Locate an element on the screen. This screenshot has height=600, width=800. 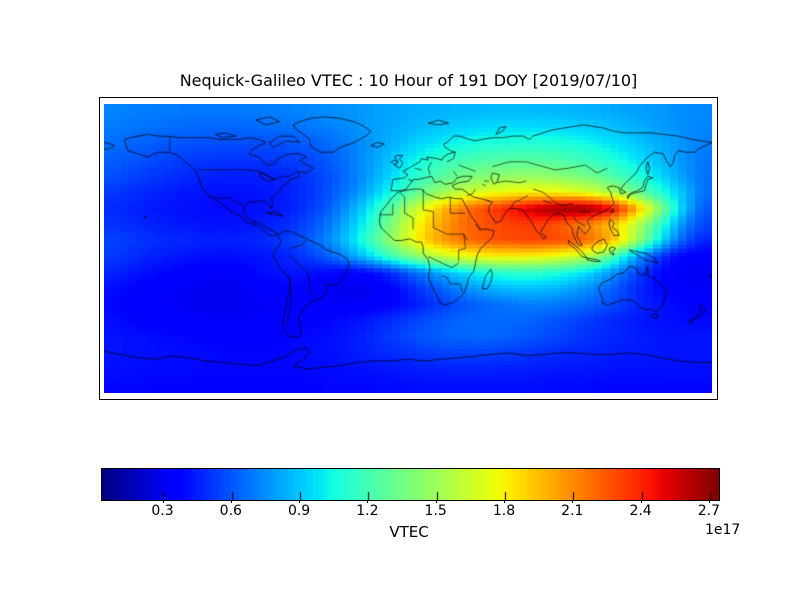
colorbar-offset-label: 1e17 is located at coordinates (723, 530).